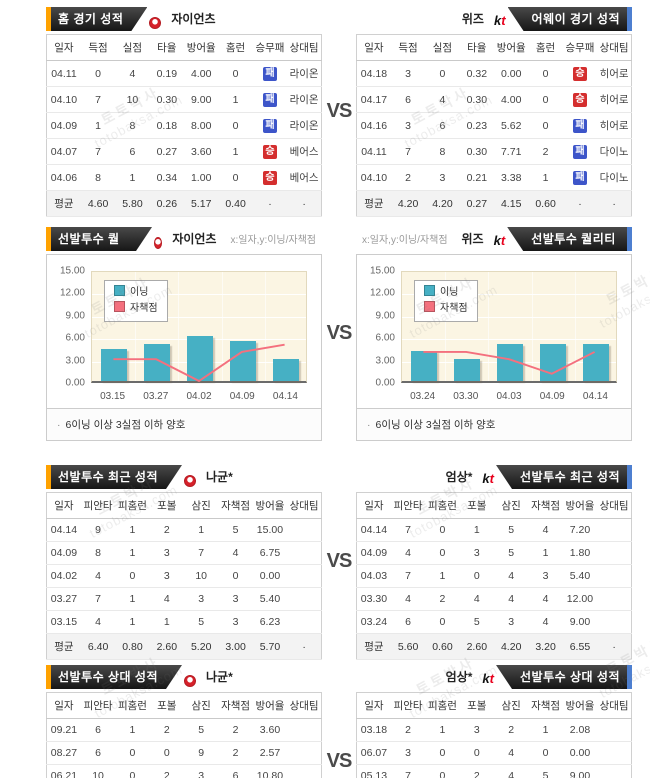 The width and height of the screenshot is (650, 778). I want to click on table-cell: 2, so click(166, 530).